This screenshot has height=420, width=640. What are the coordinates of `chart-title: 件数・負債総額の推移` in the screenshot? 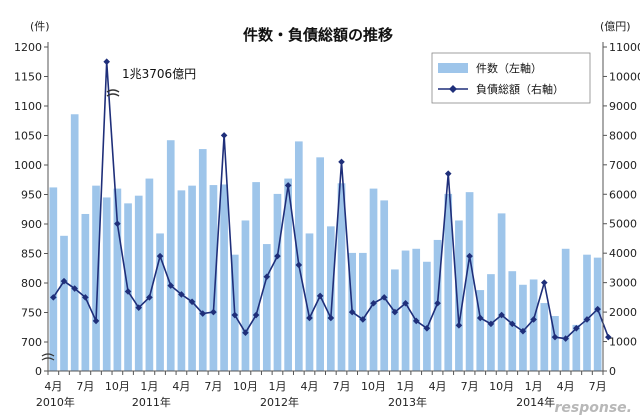 It's located at (318, 35).